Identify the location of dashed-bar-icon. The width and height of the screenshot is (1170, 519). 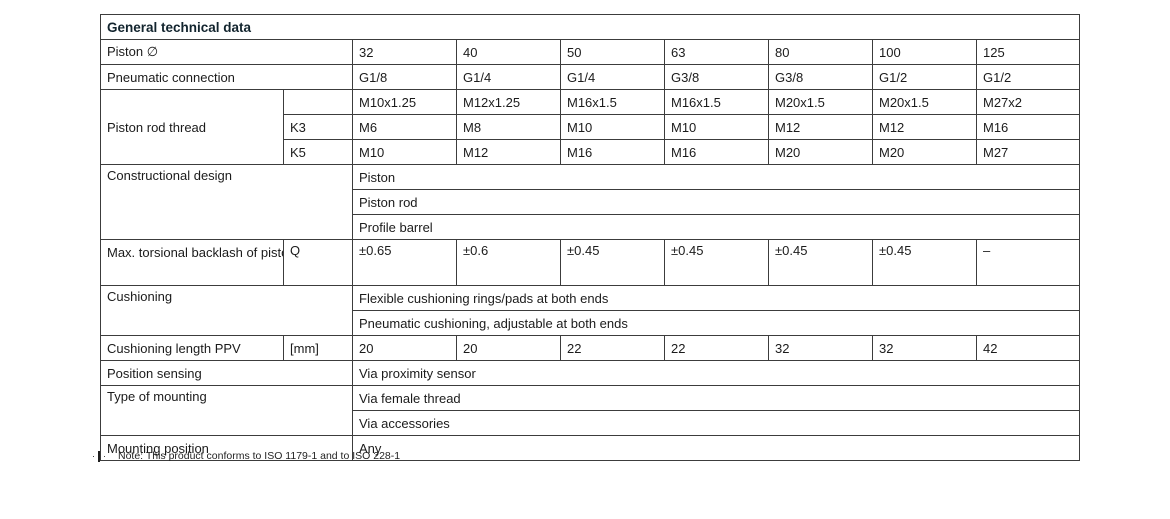
(99, 456).